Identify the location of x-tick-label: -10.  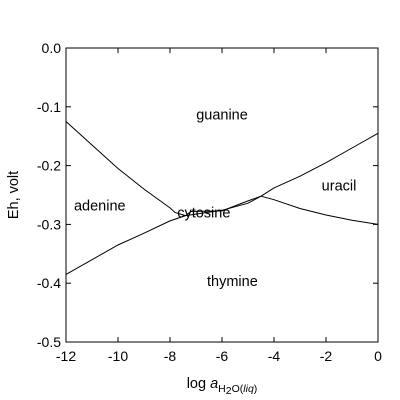
(118, 356).